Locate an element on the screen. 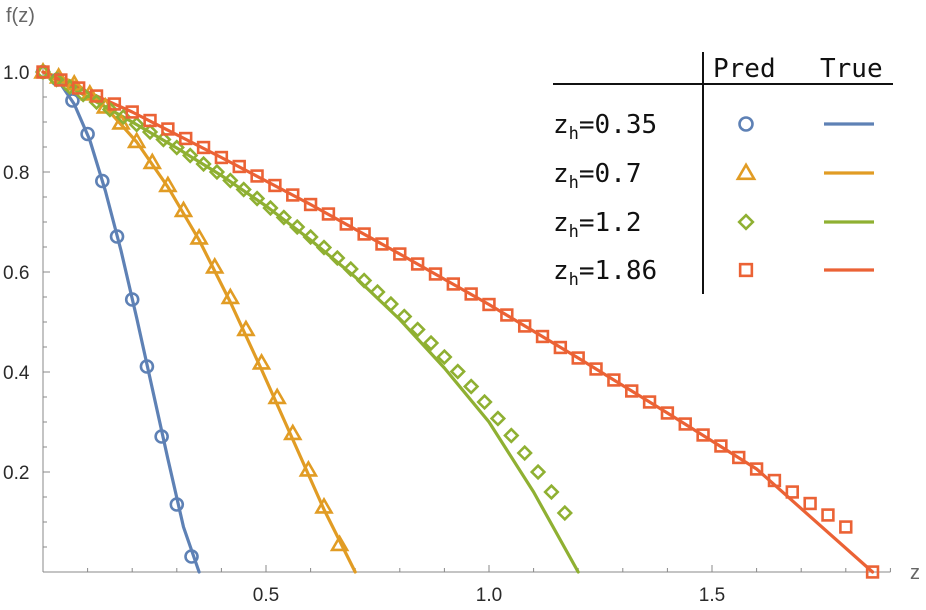 The height and width of the screenshot is (610, 926). x-tick-label: 1.5 is located at coordinates (712, 595).